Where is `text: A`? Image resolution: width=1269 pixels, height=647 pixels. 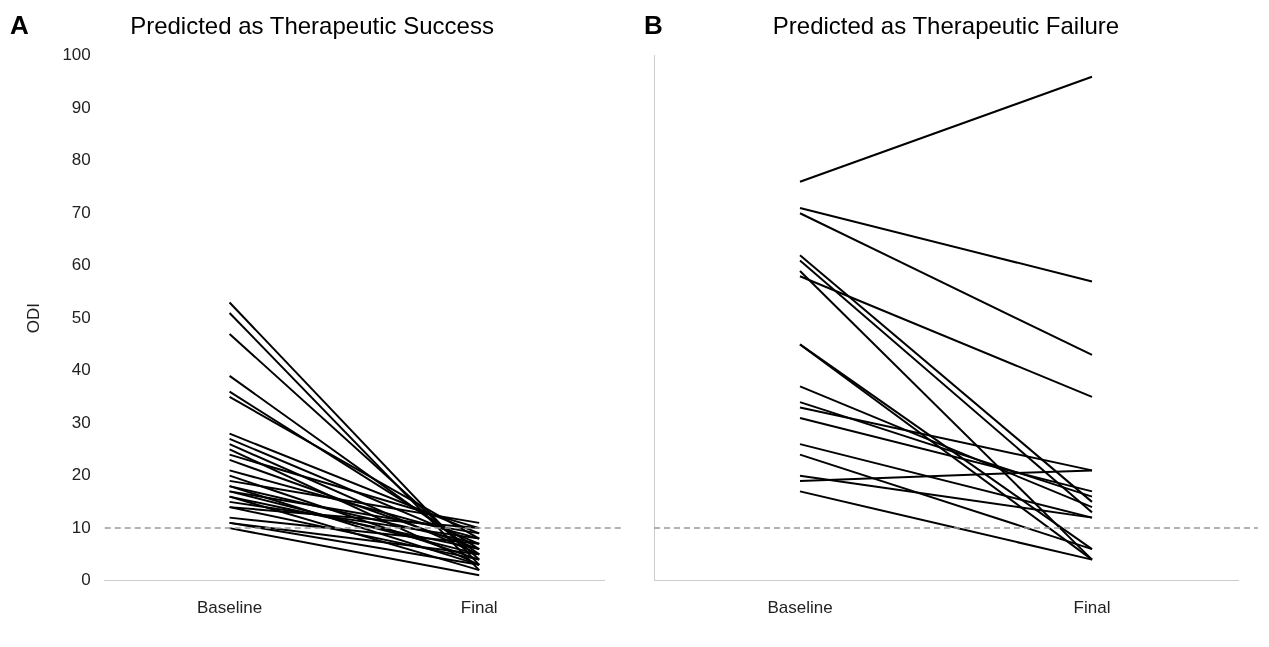
text: A is located at coordinates (19, 25).